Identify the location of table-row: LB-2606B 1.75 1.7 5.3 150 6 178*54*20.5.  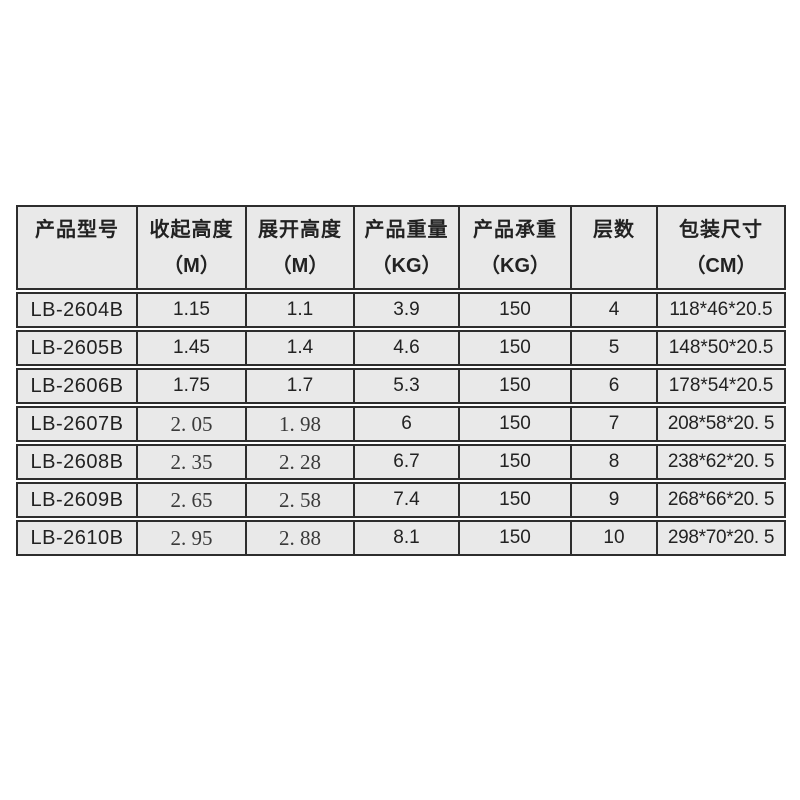
(401, 386).